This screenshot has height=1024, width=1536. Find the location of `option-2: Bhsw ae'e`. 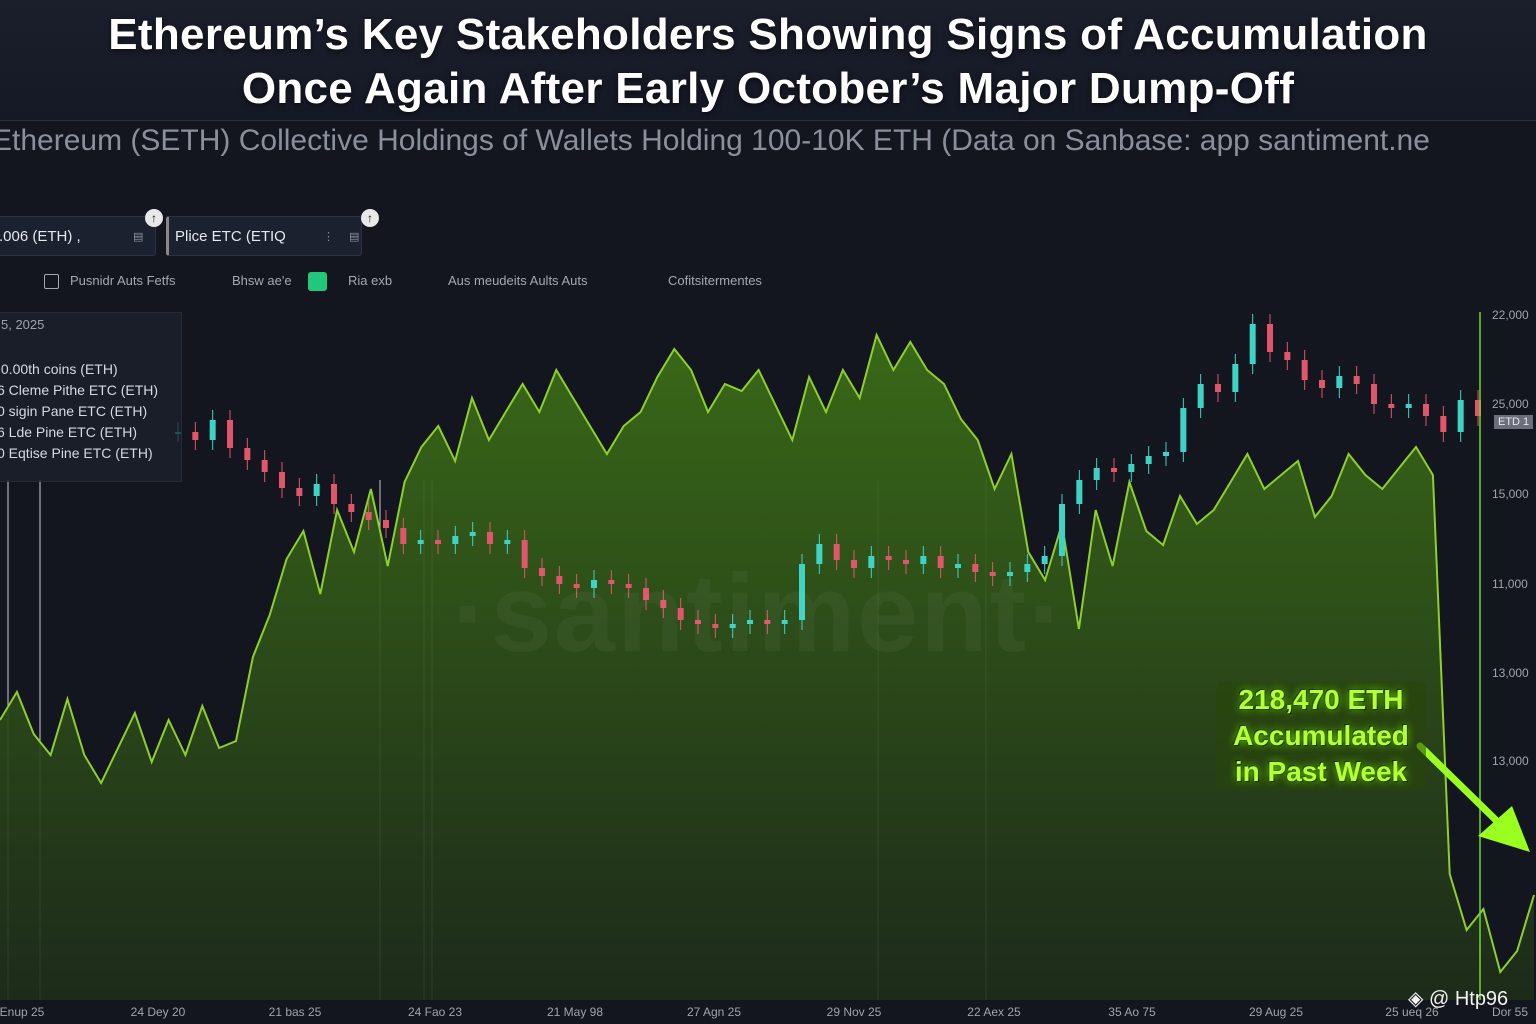

option-2: Bhsw ae'e is located at coordinates (262, 280).